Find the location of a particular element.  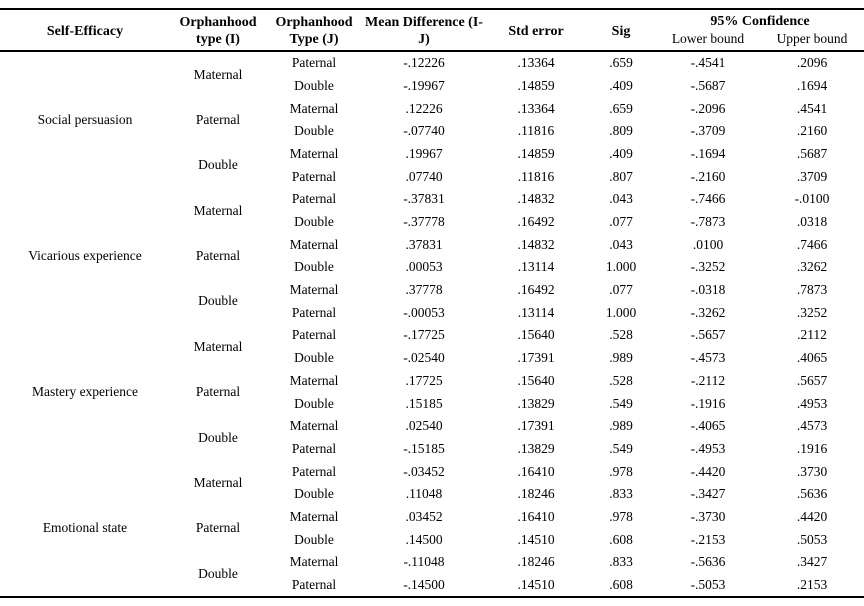

upper-bound-cell: .2112 is located at coordinates (812, 335).